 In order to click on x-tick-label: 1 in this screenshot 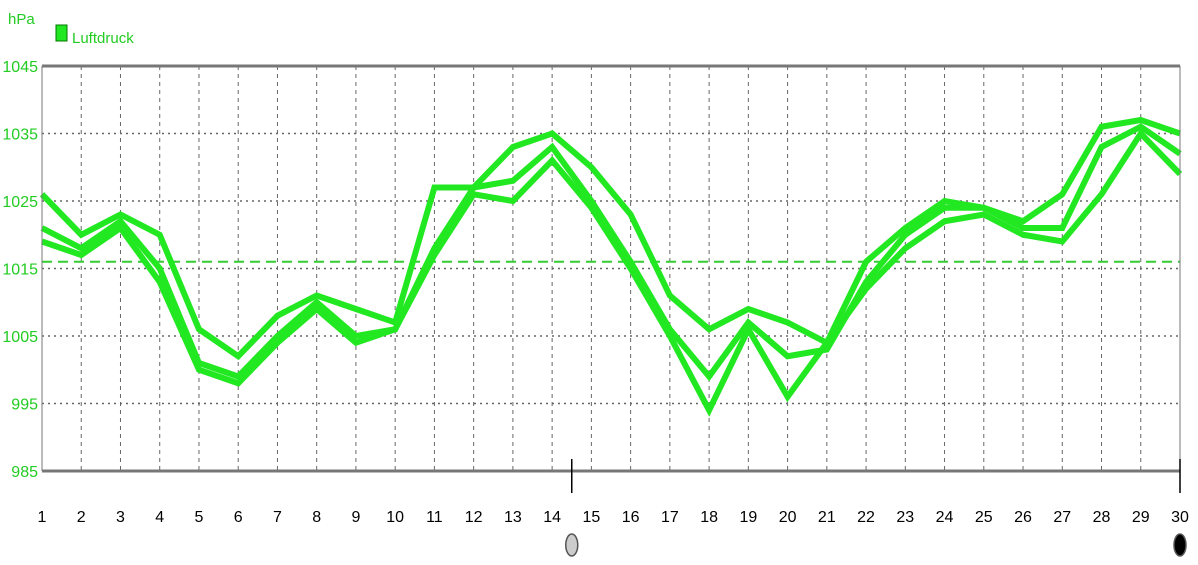, I will do `click(42, 517)`.